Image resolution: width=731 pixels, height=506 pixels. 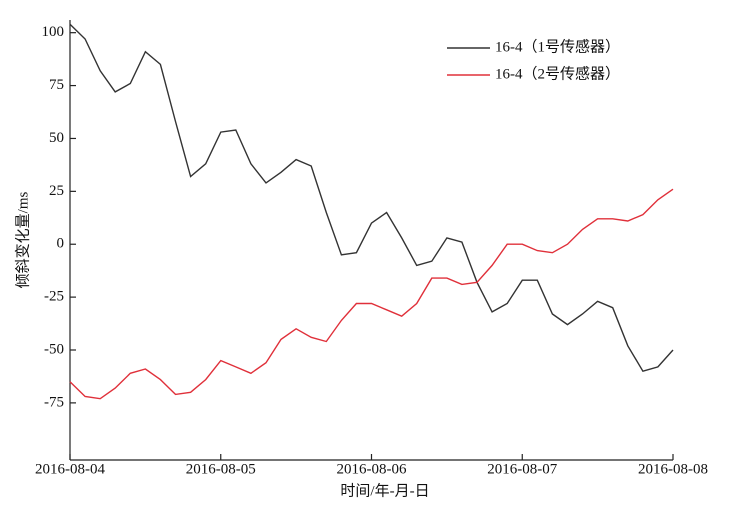 What do you see at coordinates (56, 85) in the screenshot?
I see `y-tick-label: 75` at bounding box center [56, 85].